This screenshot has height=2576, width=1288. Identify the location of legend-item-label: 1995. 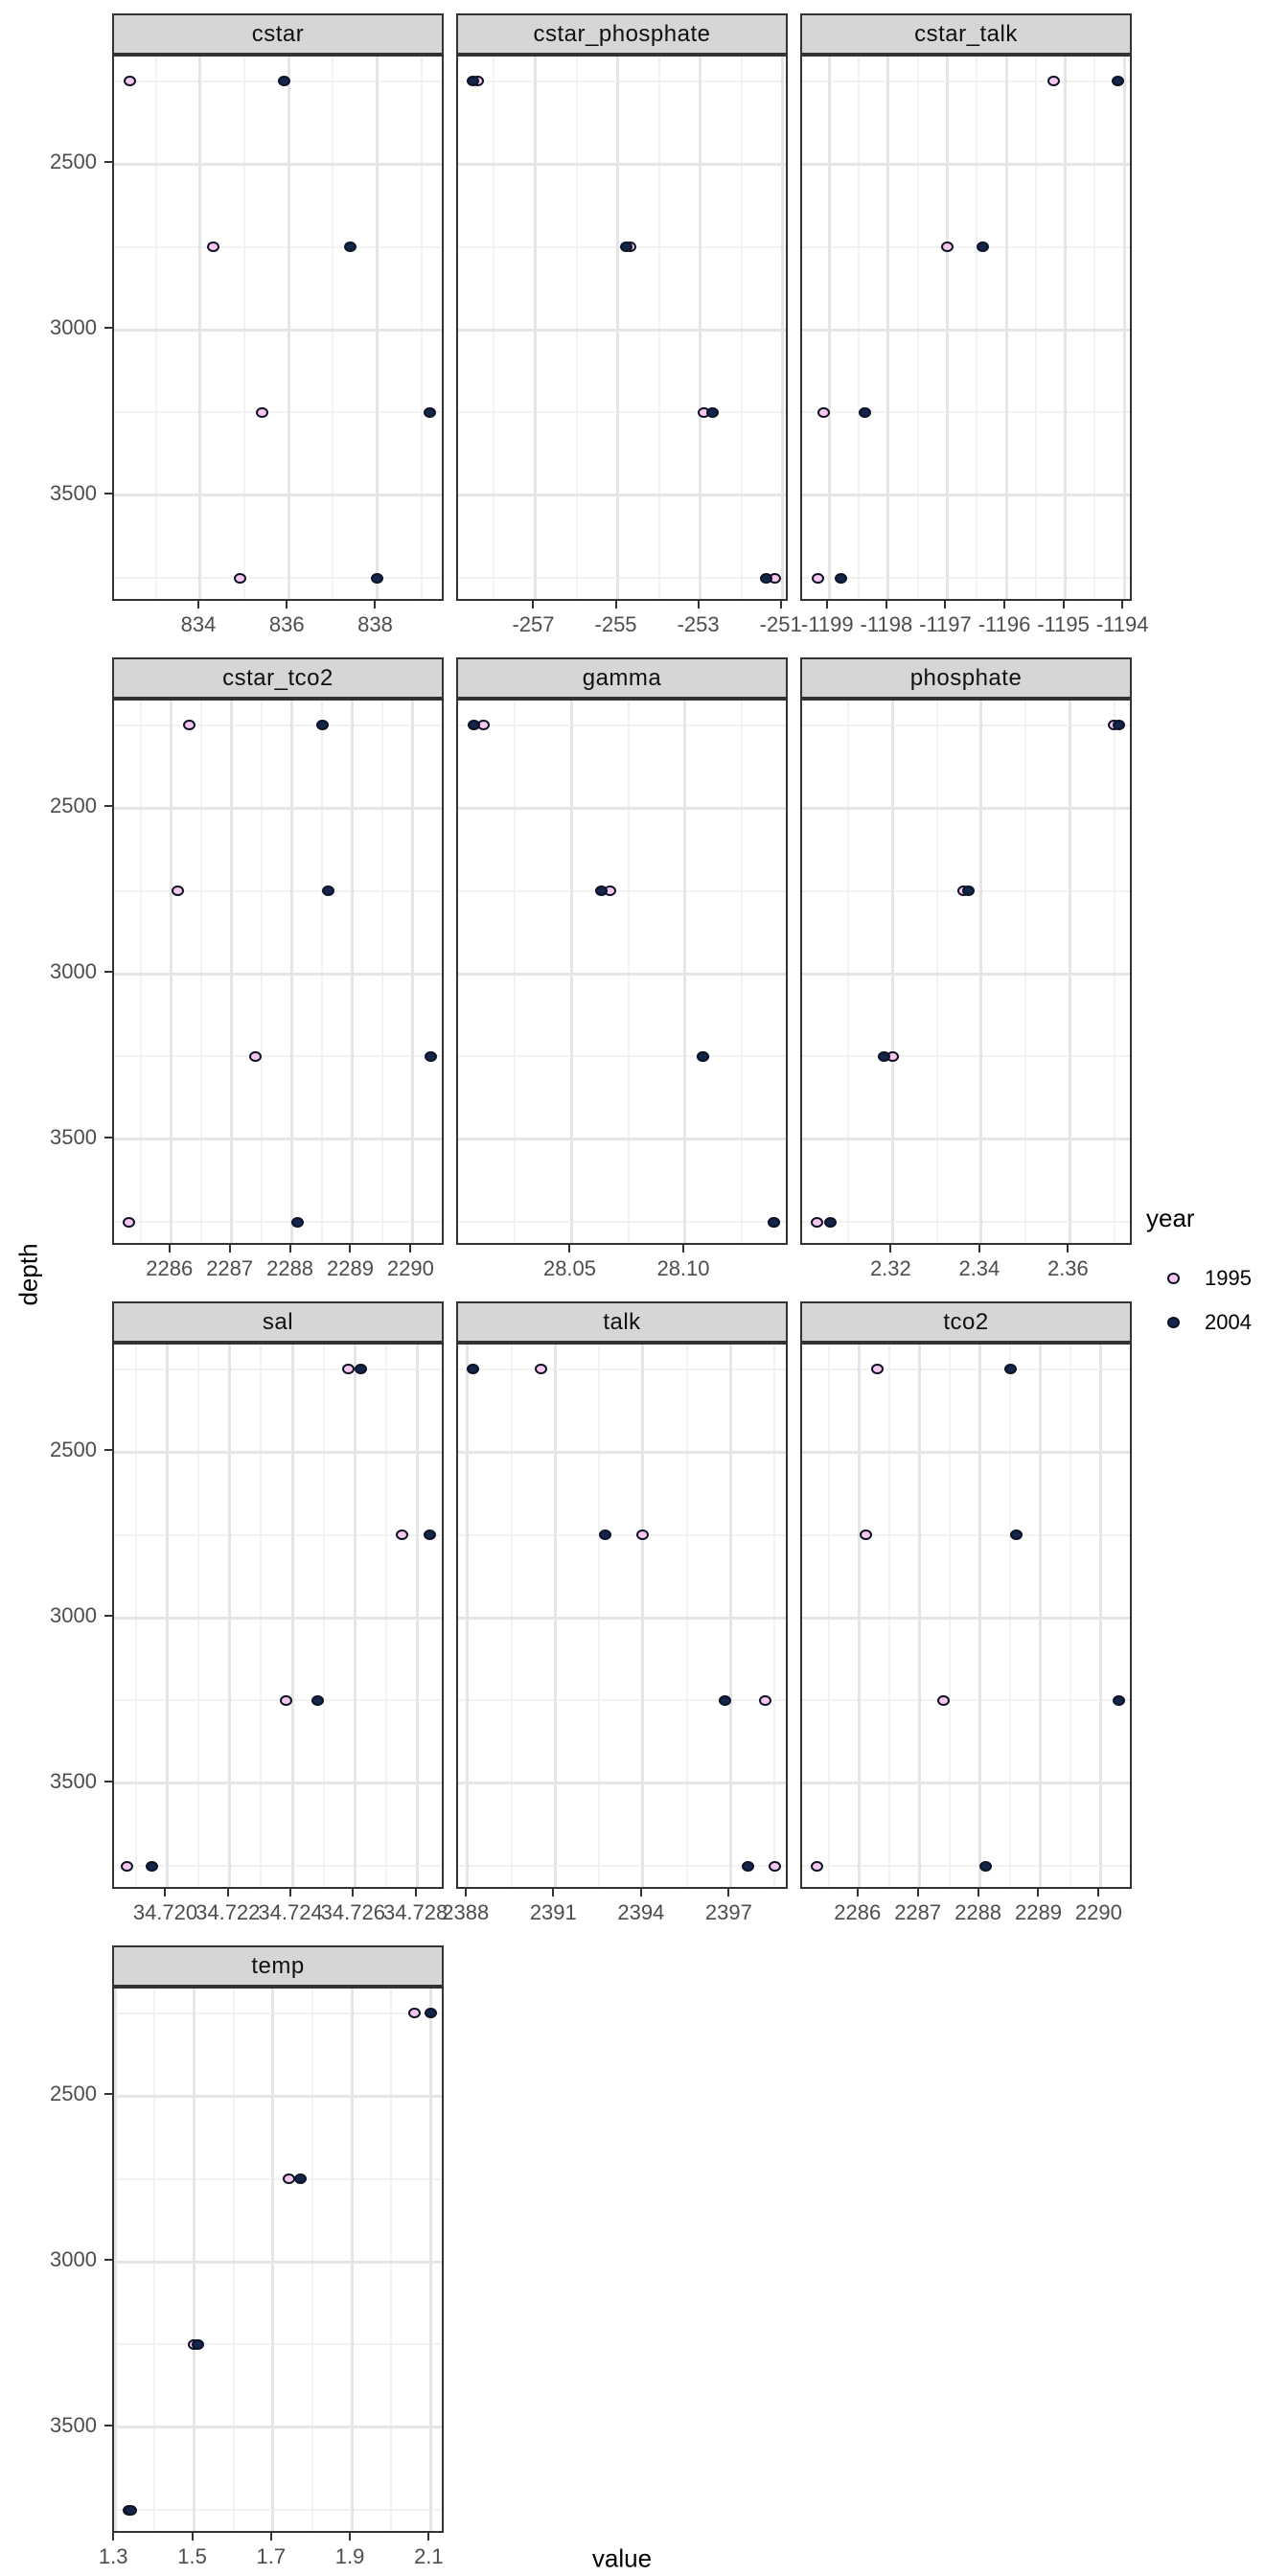
(1228, 1278).